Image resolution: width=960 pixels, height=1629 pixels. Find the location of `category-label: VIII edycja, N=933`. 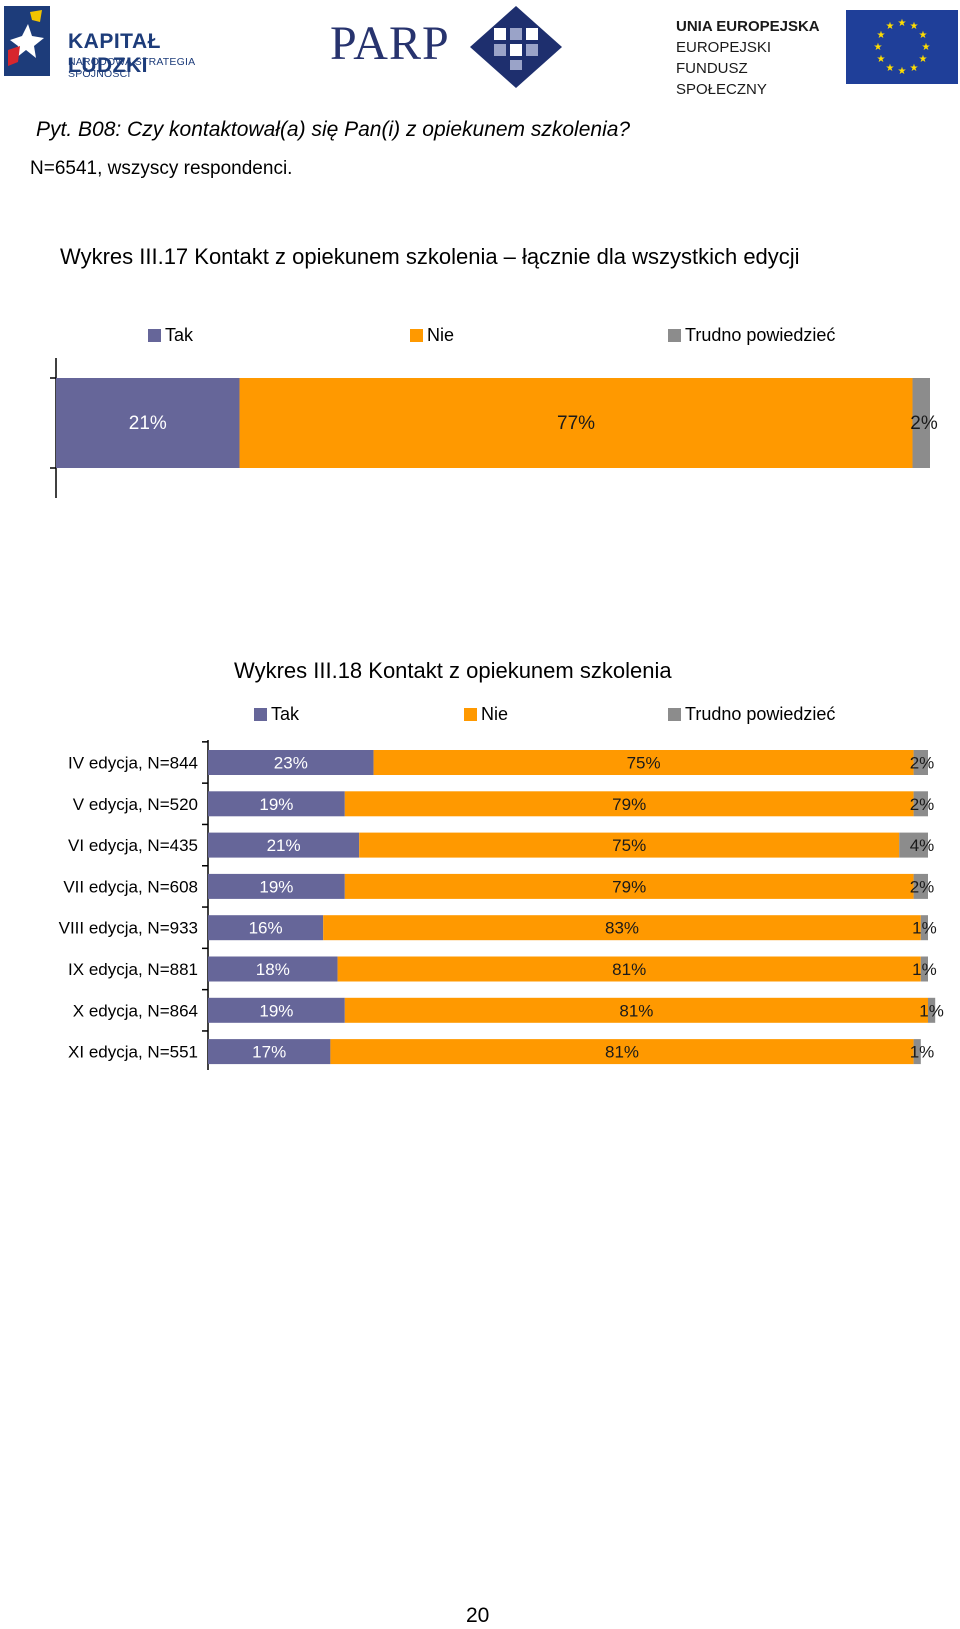

category-label: VIII edycja, N=933 is located at coordinates (128, 928).